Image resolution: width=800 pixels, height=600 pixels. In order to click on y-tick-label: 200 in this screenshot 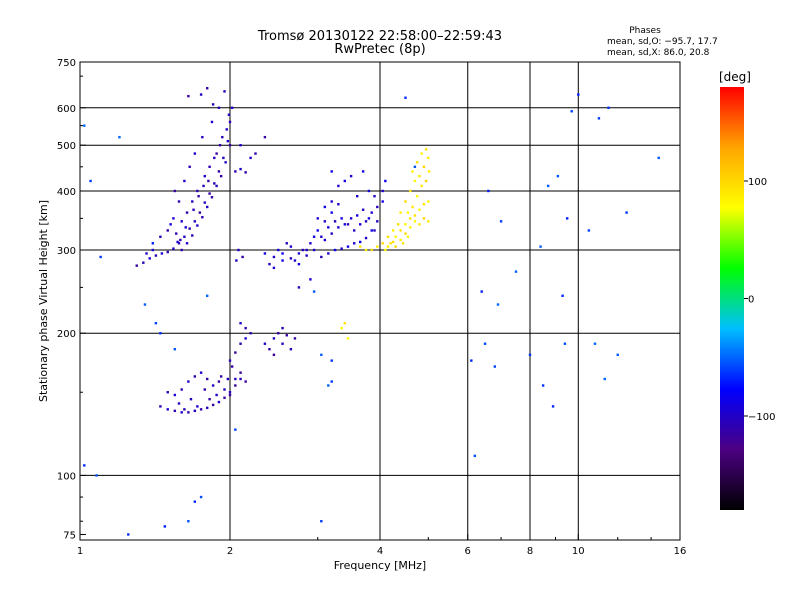, I will do `click(66, 334)`.